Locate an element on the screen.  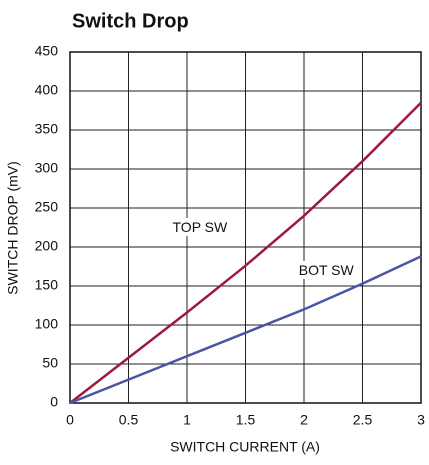
y-tick-label: 0 is located at coordinates (54, 402).